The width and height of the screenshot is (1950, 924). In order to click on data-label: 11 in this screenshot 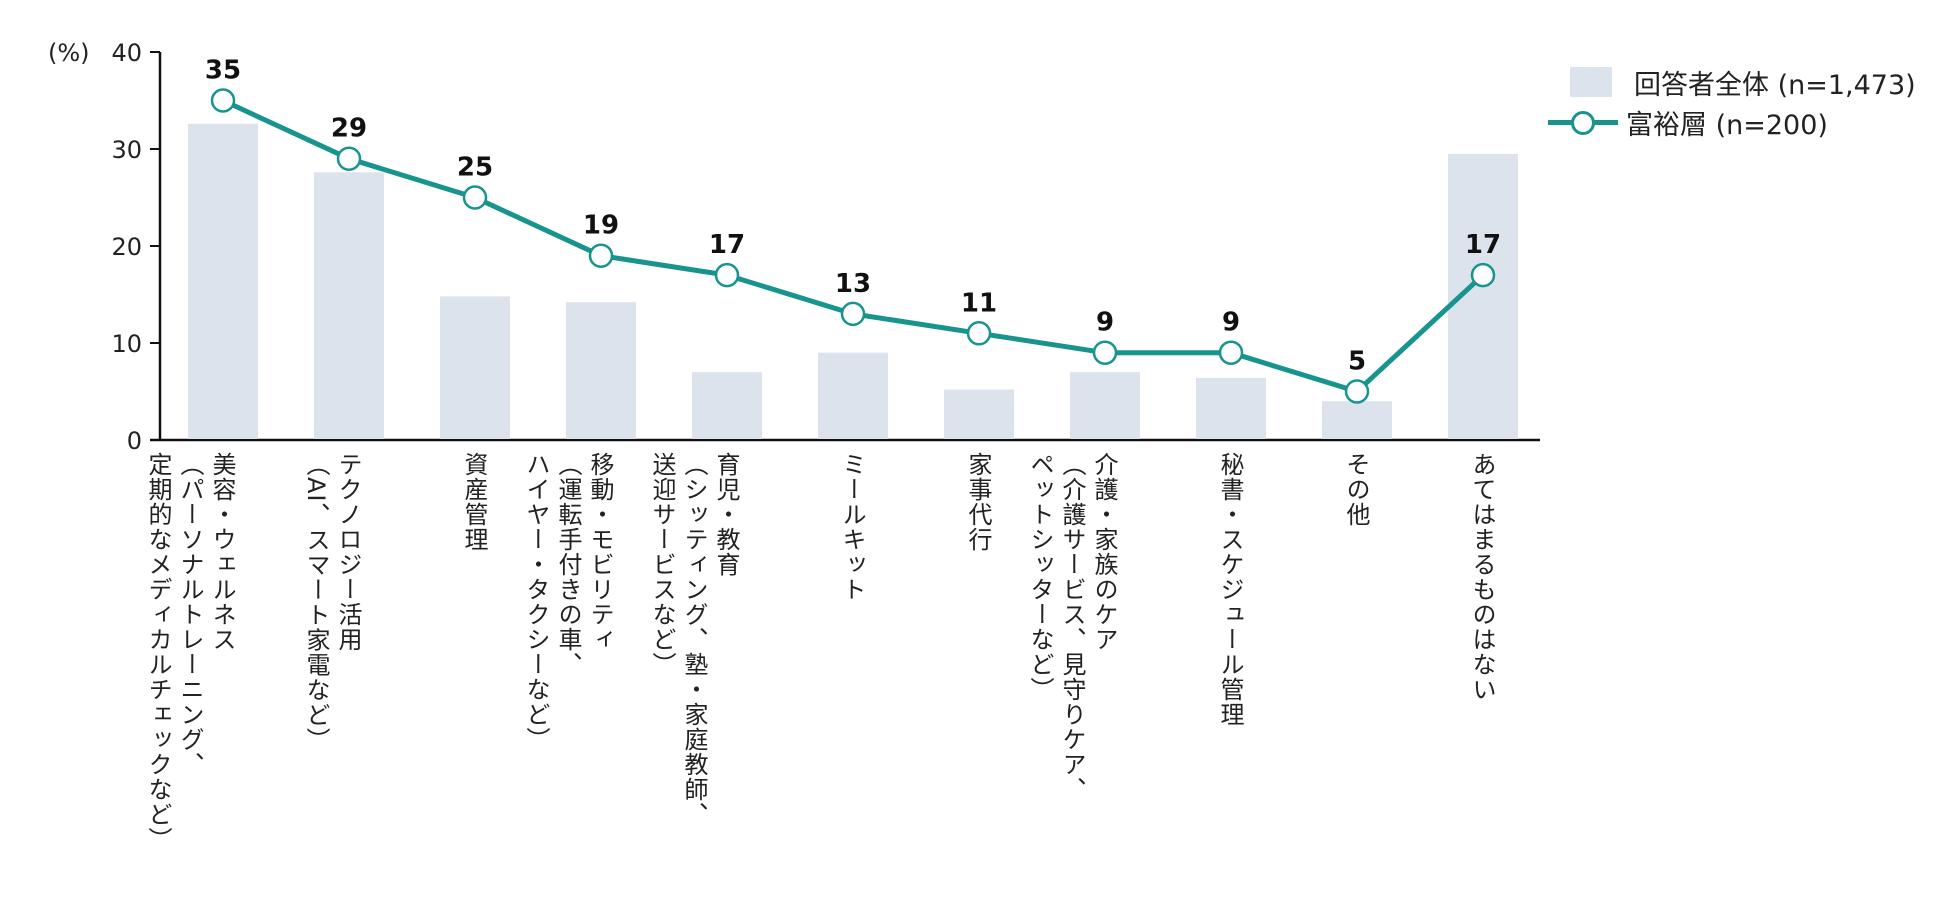, I will do `click(979, 303)`.